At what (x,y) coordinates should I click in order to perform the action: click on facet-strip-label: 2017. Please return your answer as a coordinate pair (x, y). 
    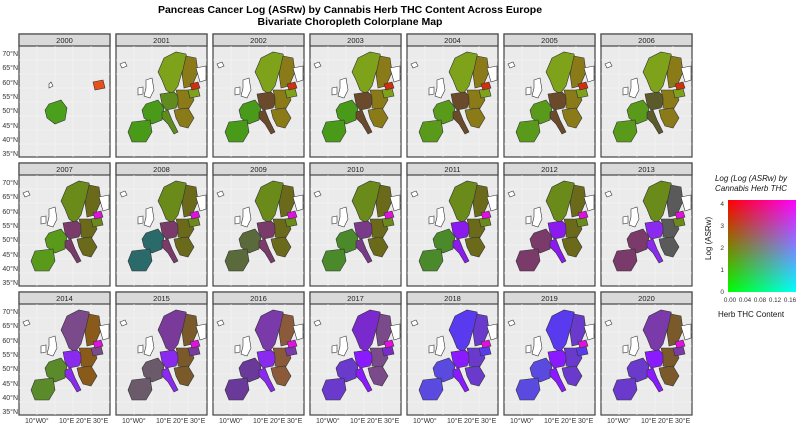
    Looking at the image, I should click on (355, 298).